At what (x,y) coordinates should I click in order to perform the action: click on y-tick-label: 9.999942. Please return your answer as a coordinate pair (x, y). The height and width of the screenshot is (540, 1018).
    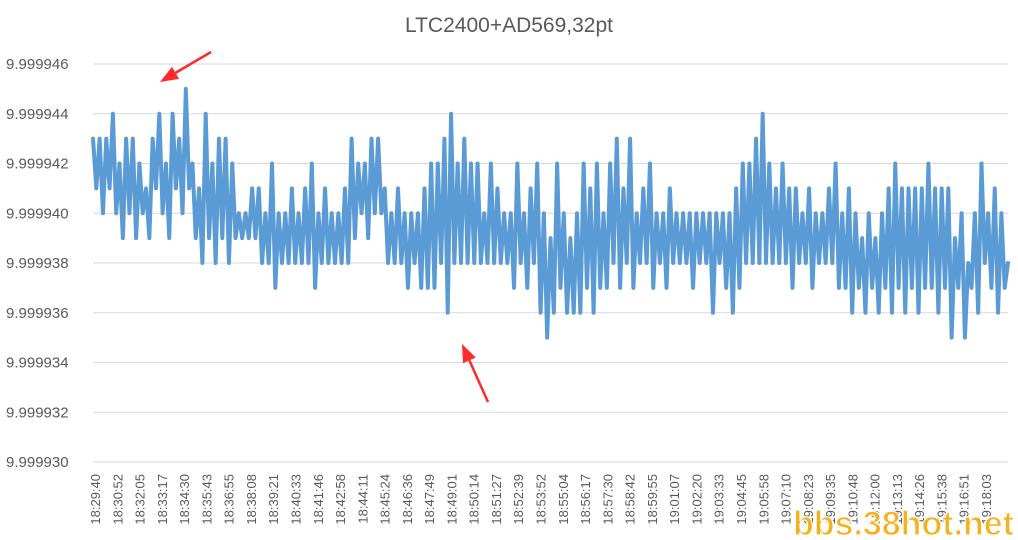
    Looking at the image, I should click on (37, 164).